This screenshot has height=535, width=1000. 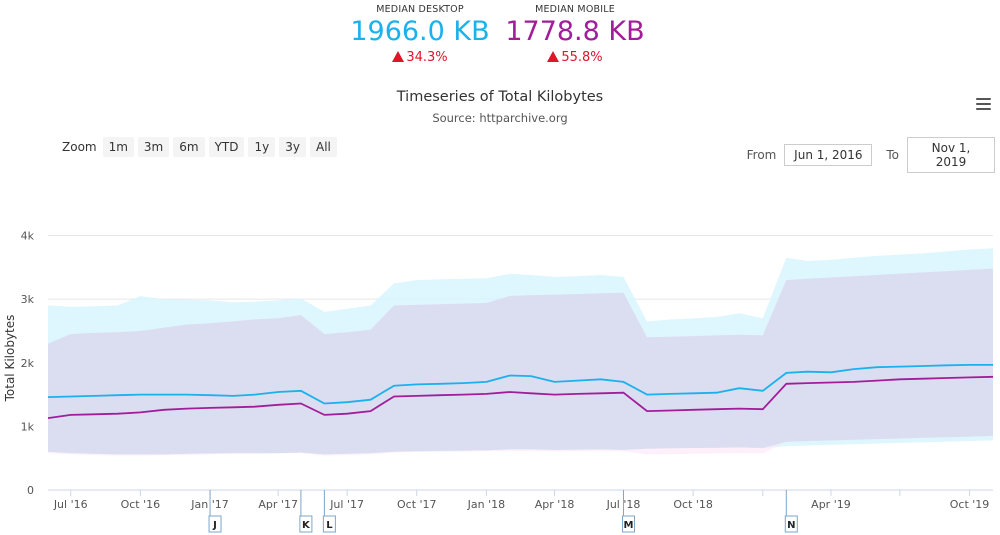 I want to click on zoom-3m-button: 3m, so click(x=153, y=147).